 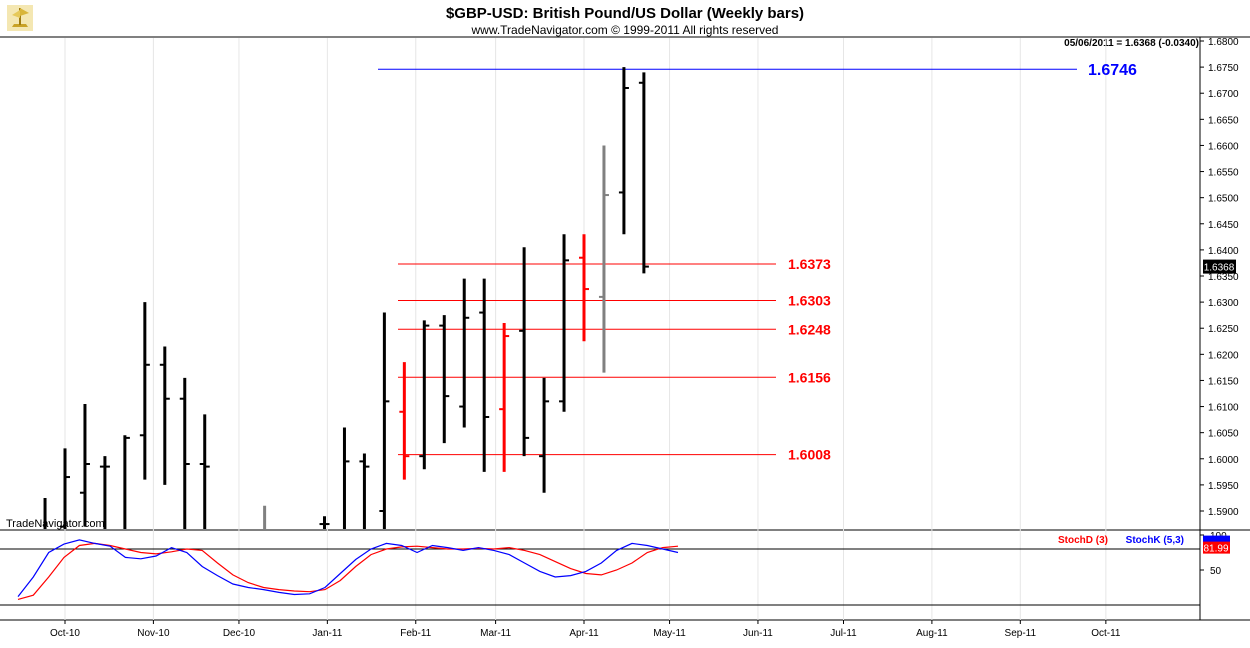 What do you see at coordinates (584, 633) in the screenshot?
I see `date-tick-label: Apr-11` at bounding box center [584, 633].